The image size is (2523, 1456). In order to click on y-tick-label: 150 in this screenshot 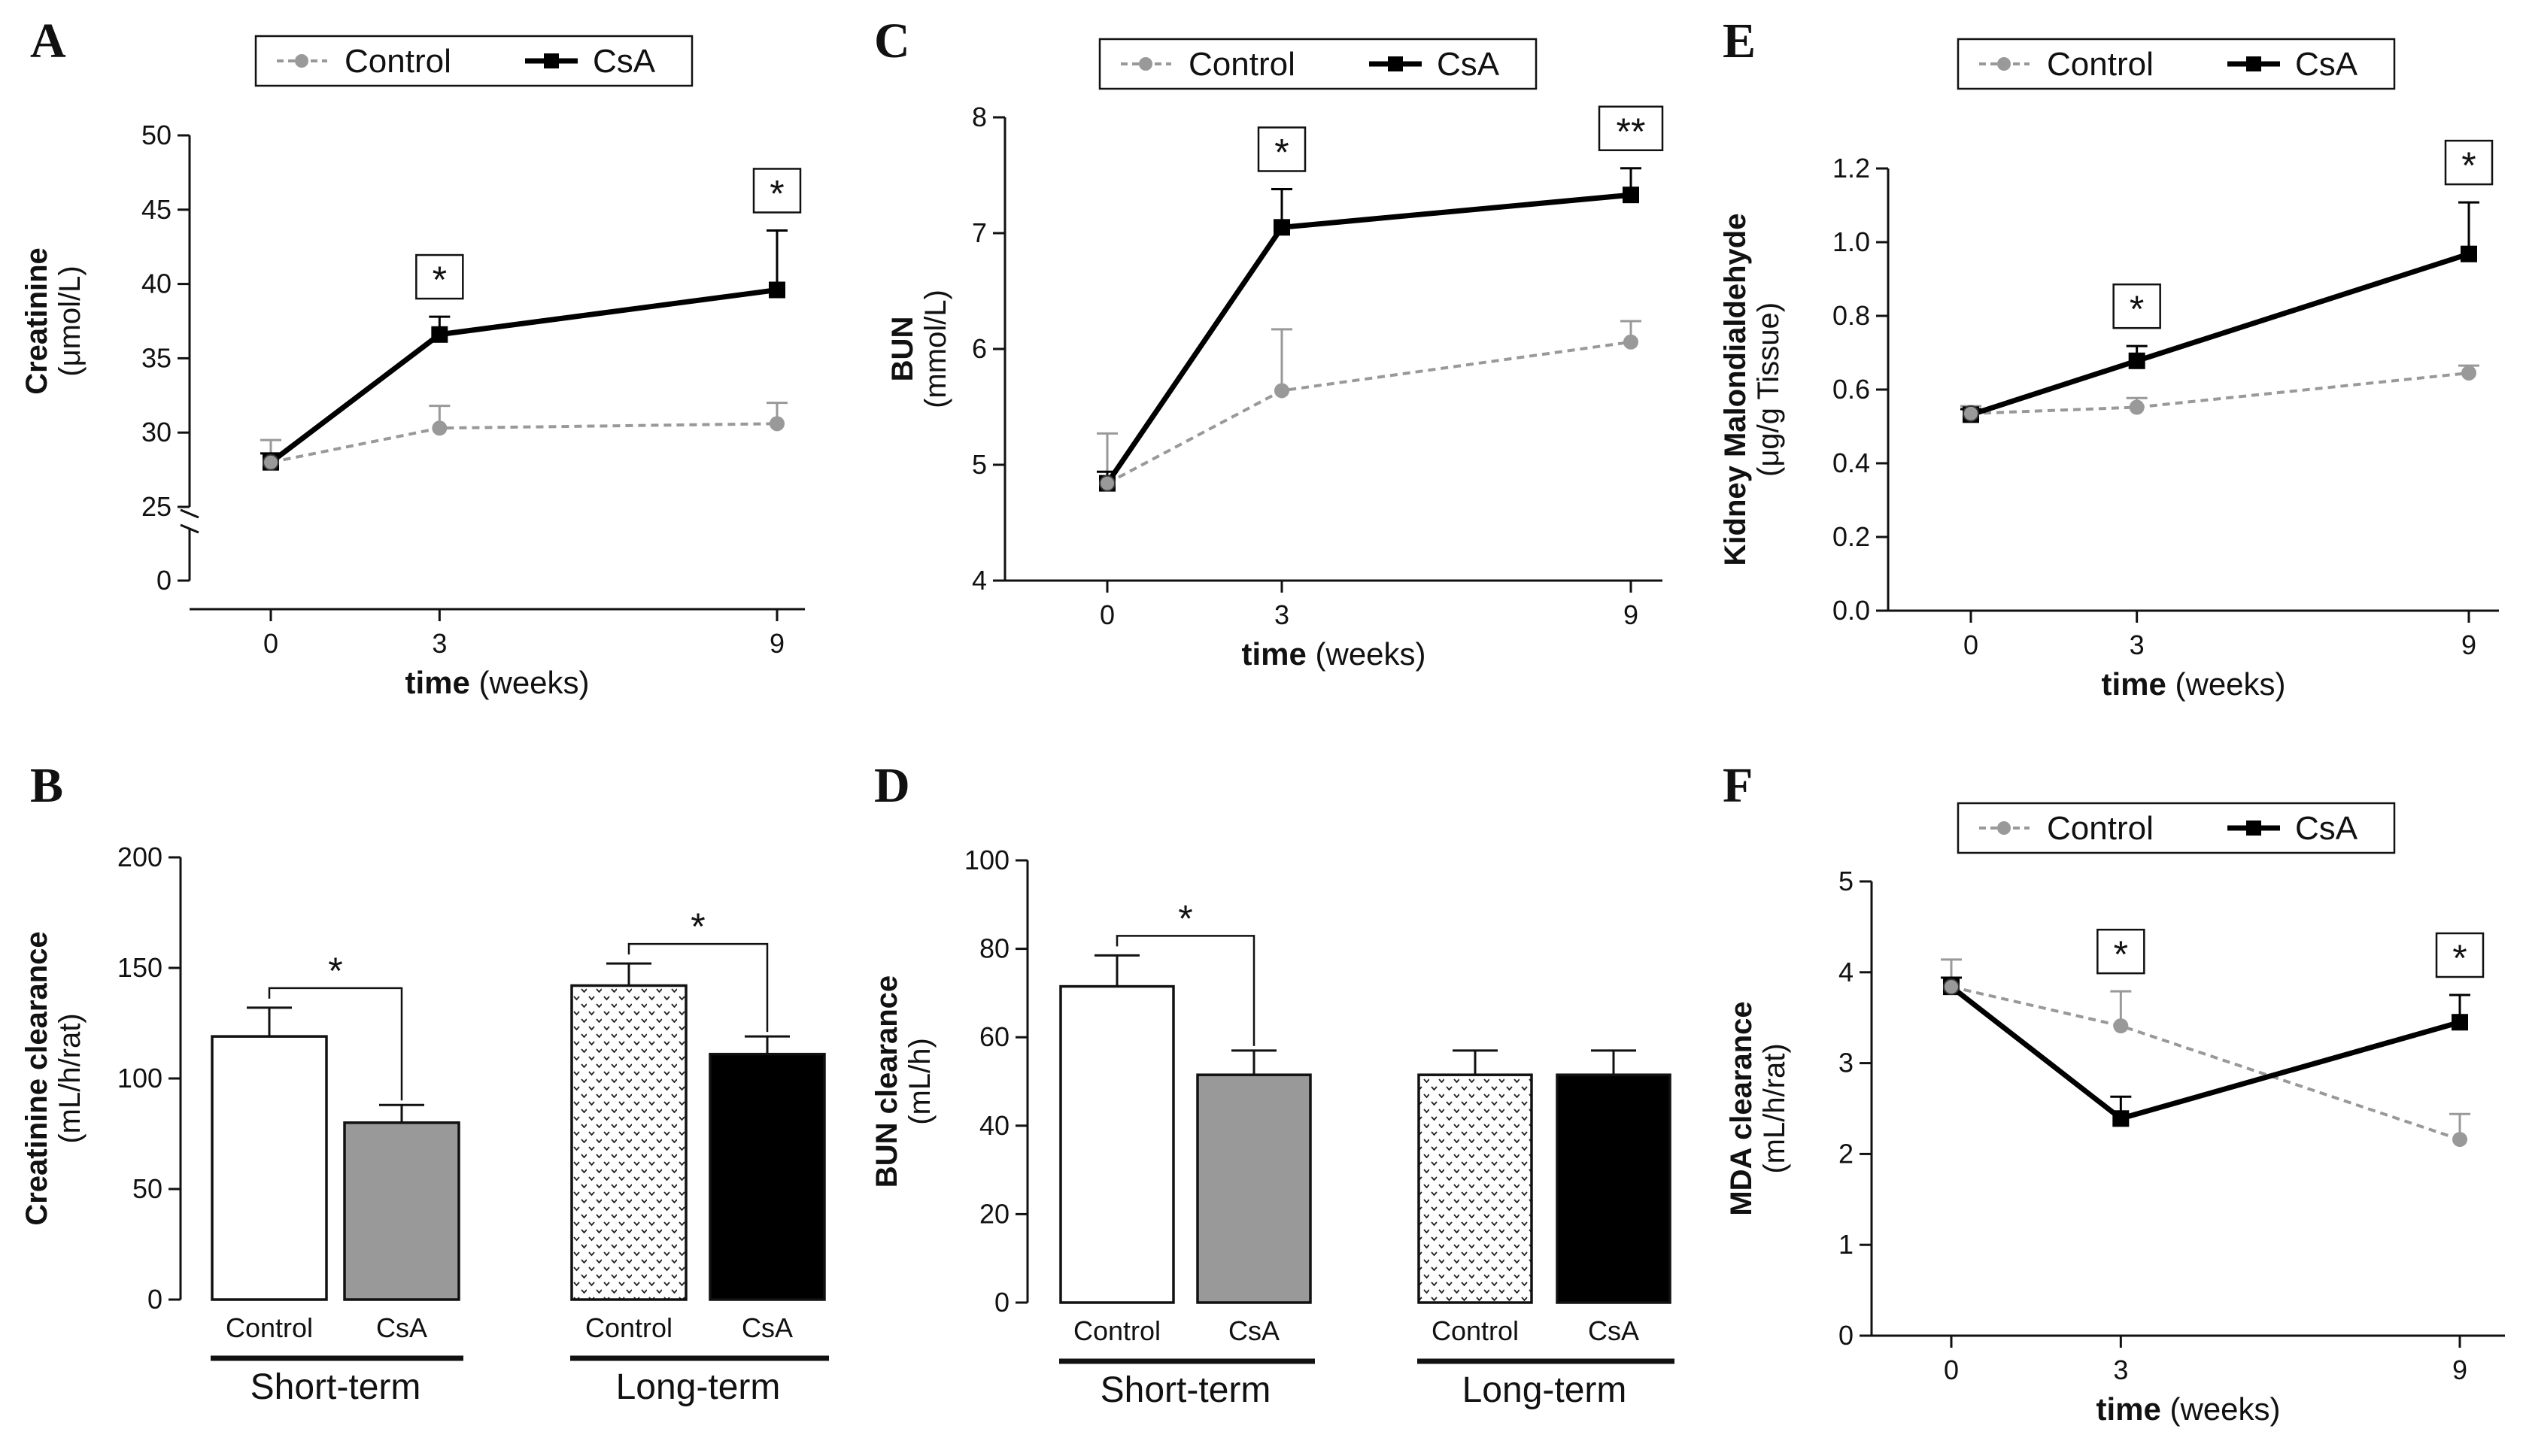, I will do `click(139, 967)`.